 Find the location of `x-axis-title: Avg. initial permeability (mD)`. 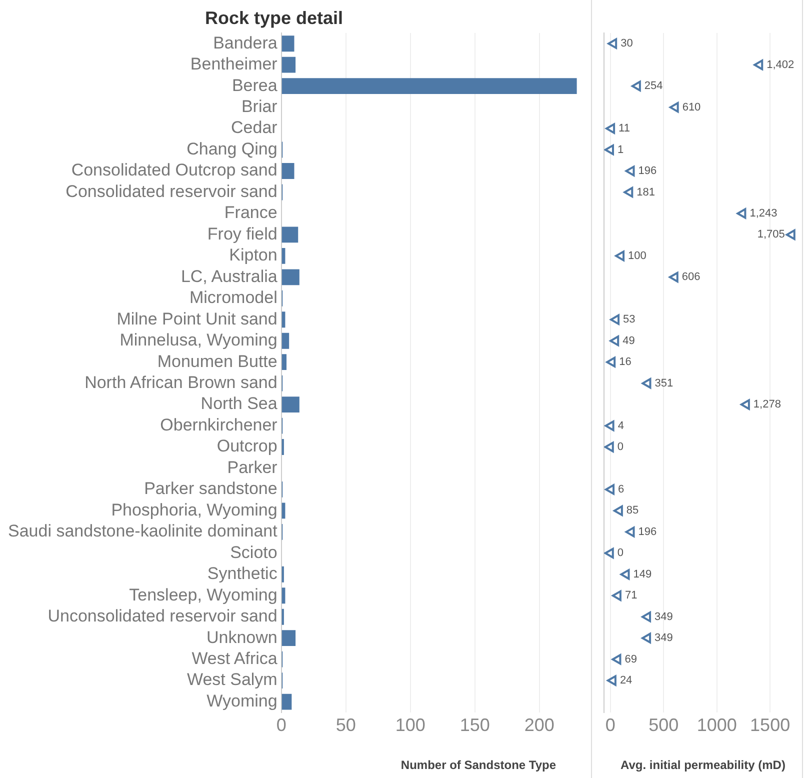

x-axis-title: Avg. initial permeability (mD) is located at coordinates (703, 765).